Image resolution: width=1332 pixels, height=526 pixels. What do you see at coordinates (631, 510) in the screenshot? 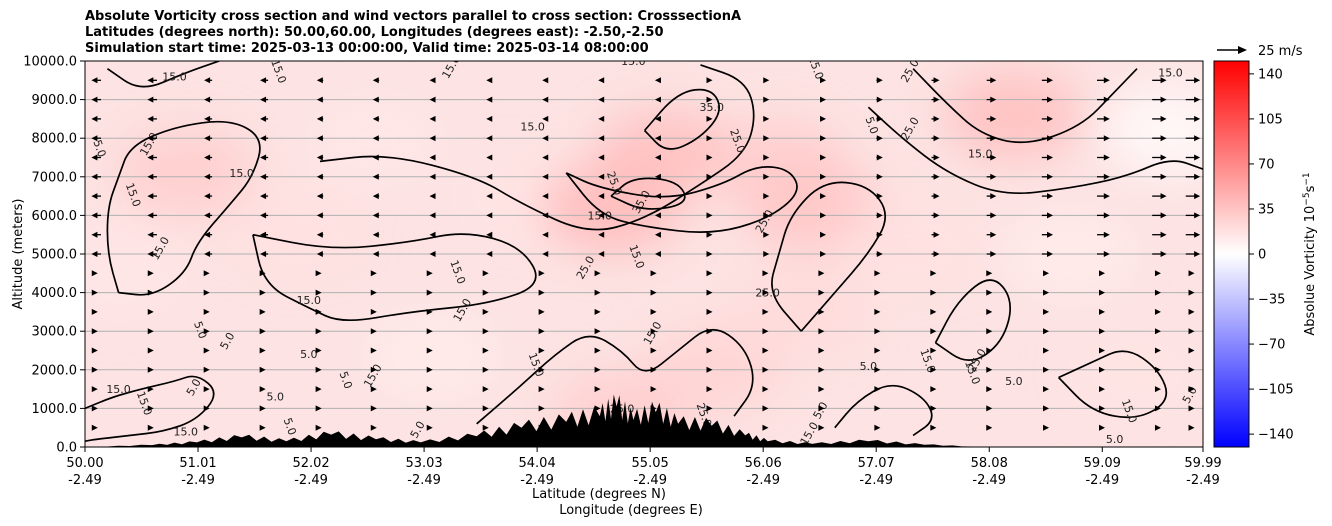
I see `x-axis-label-lon: Longitude (degrees E)` at bounding box center [631, 510].